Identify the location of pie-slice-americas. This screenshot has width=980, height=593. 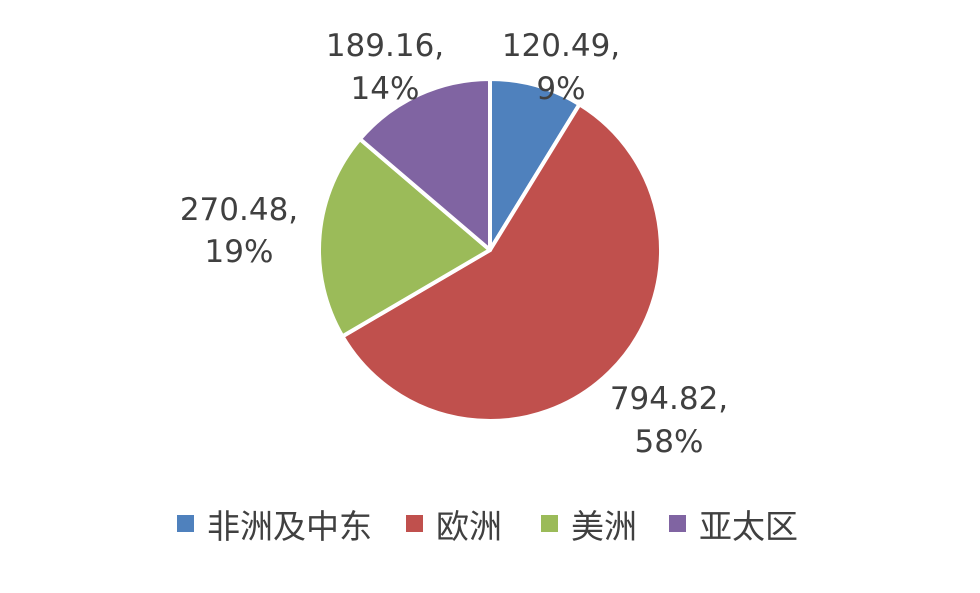
(404, 238).